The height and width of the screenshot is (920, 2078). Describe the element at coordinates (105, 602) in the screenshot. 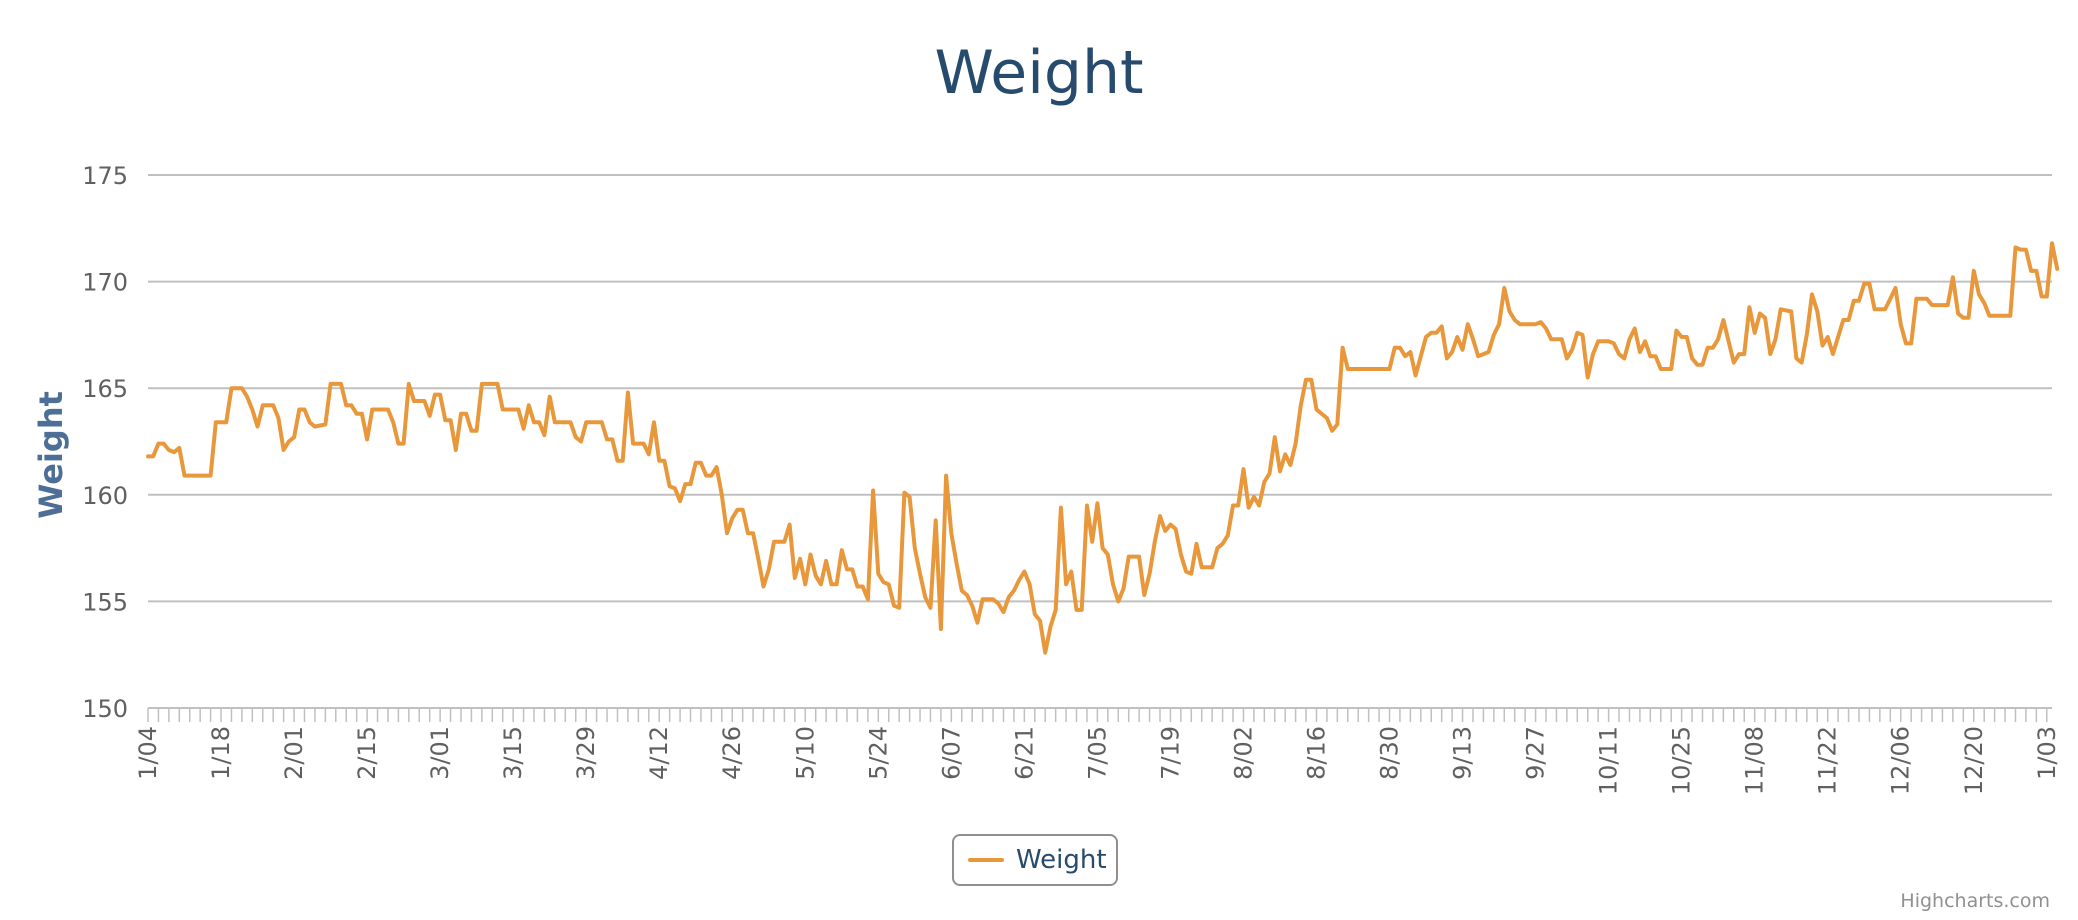

I see `y-tick-label: 155` at that location.